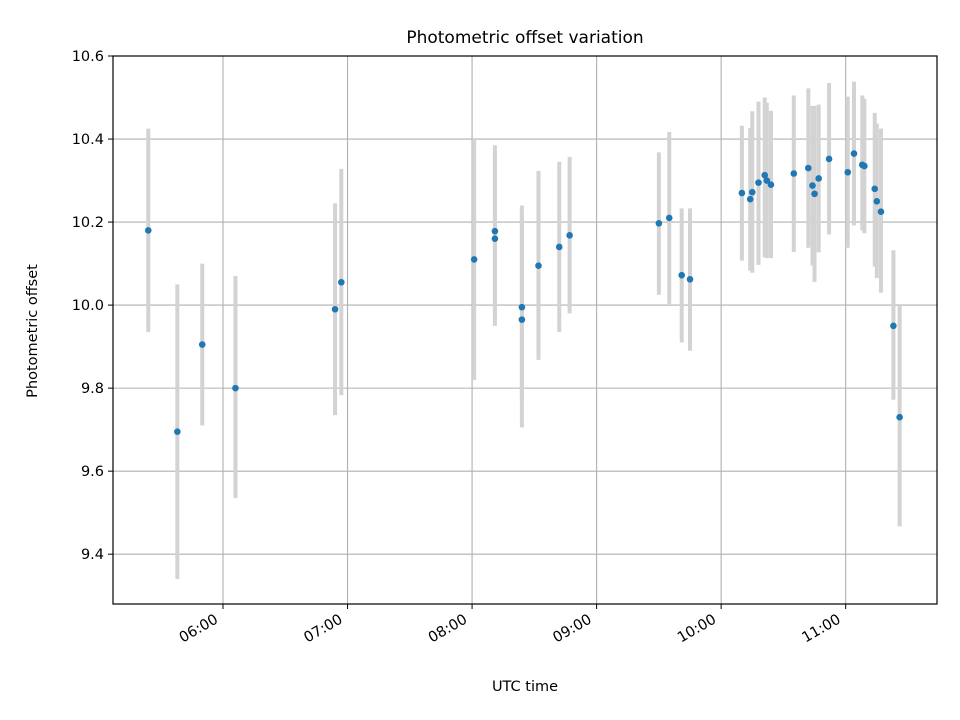  I want to click on x-tick-label: 10:00, so click(697, 629).